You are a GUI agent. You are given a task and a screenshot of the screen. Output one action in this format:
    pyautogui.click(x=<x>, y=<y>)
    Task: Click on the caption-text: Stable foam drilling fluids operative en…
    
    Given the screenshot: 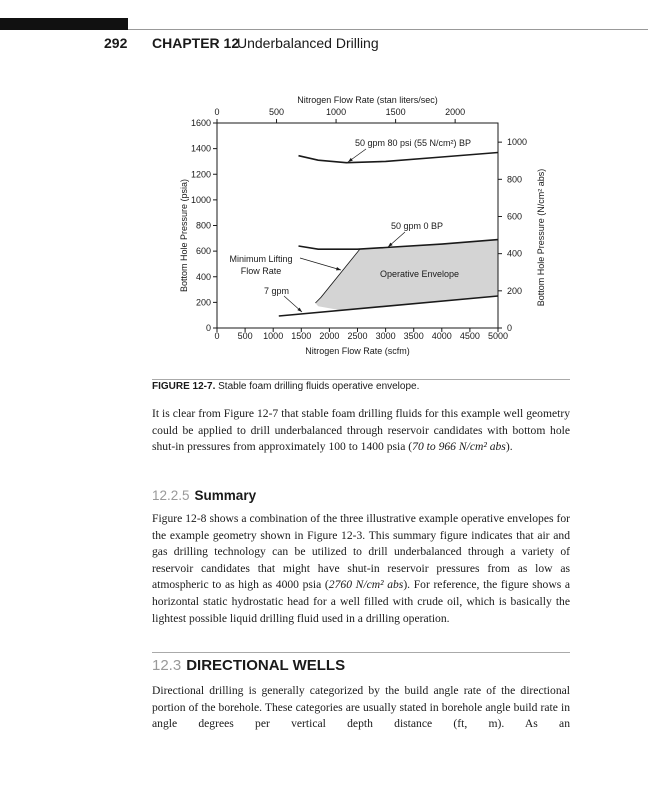 What is the action you would take?
    pyautogui.click(x=319, y=386)
    